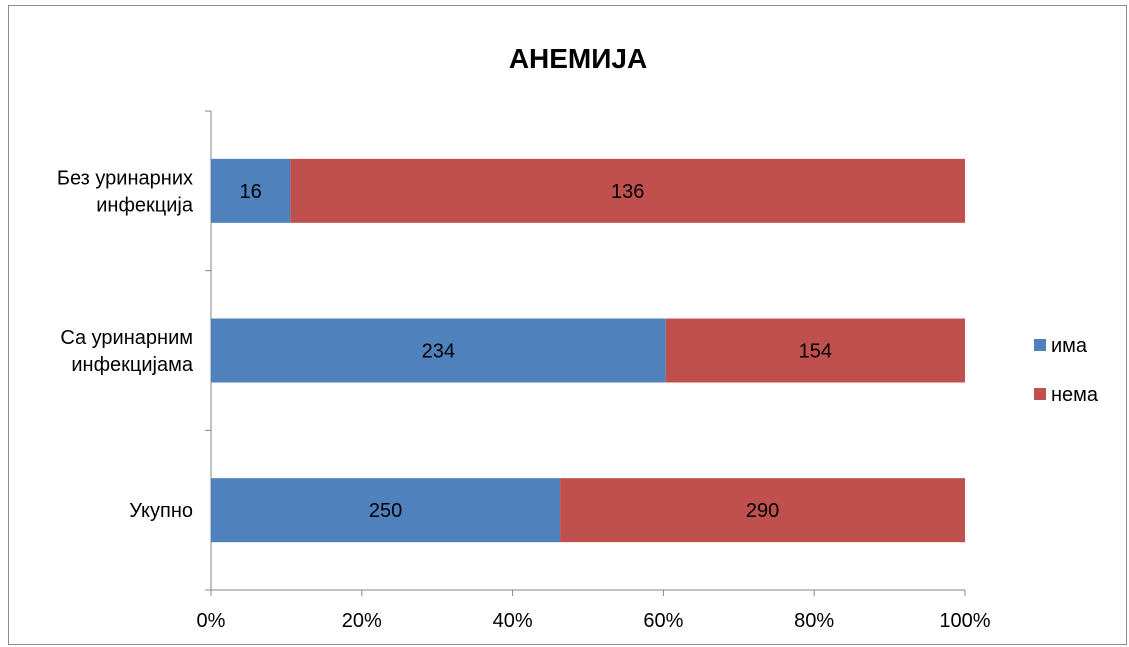 Image resolution: width=1129 pixels, height=647 pixels. I want to click on x-tick-label: 80%, so click(814, 621).